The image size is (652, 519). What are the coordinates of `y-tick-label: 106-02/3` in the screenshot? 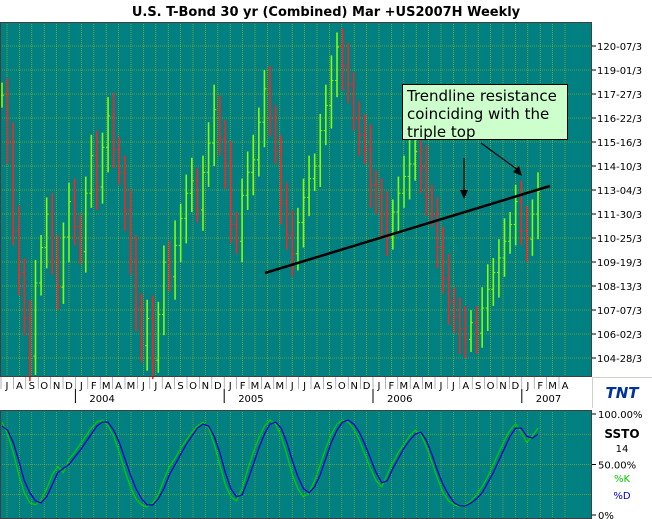 It's located at (619, 335).